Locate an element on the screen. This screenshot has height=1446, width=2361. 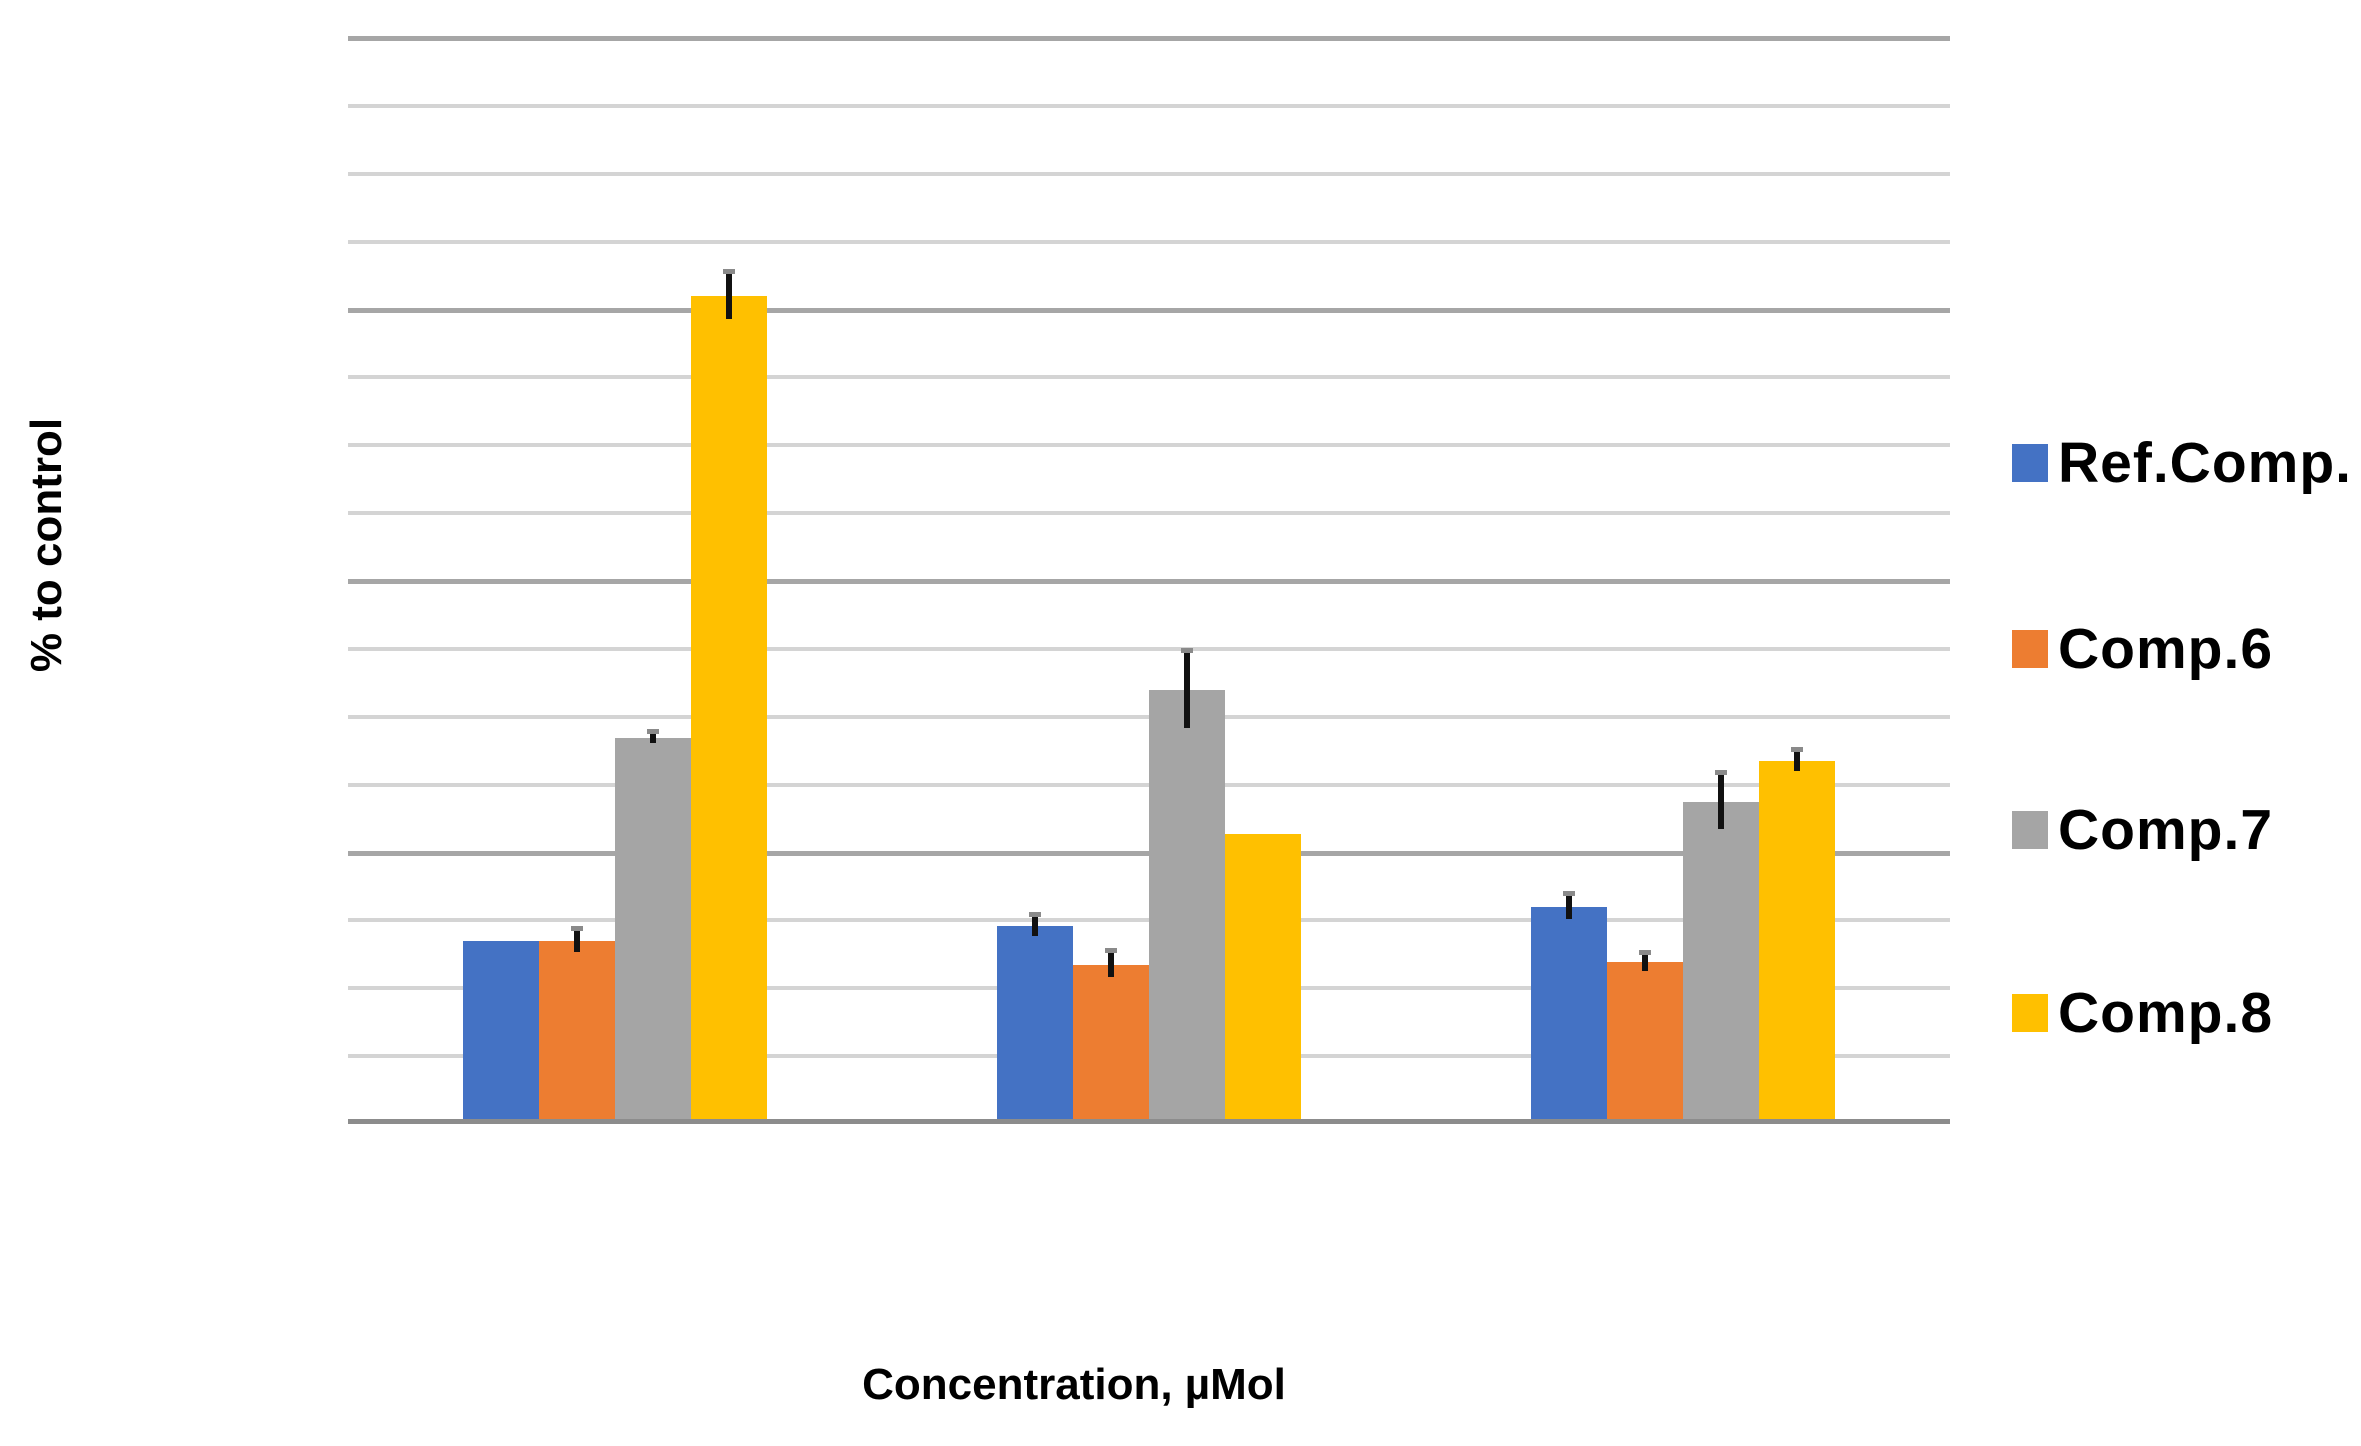
legend-item-comp6: Comp.6 is located at coordinates (2142, 649).